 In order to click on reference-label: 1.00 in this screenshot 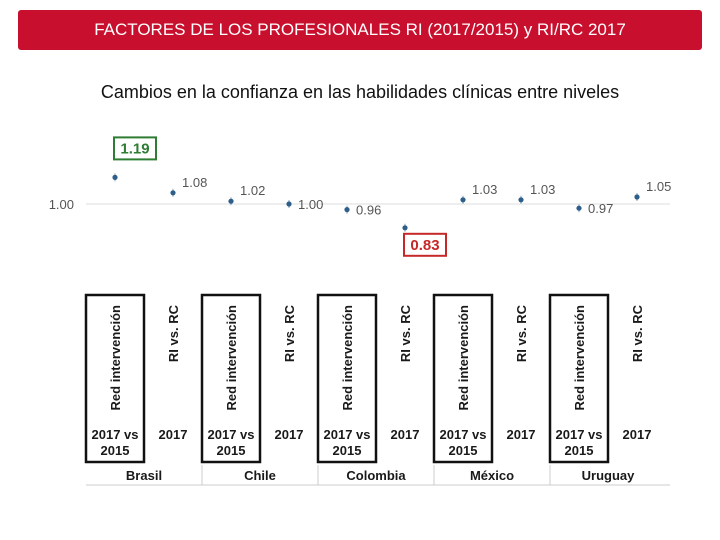, I will do `click(61, 204)`.